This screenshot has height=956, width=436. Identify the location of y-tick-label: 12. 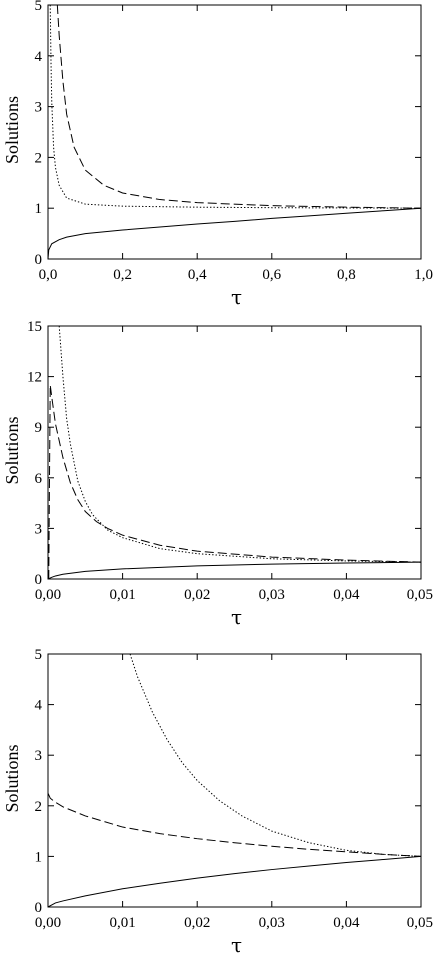
(34, 378).